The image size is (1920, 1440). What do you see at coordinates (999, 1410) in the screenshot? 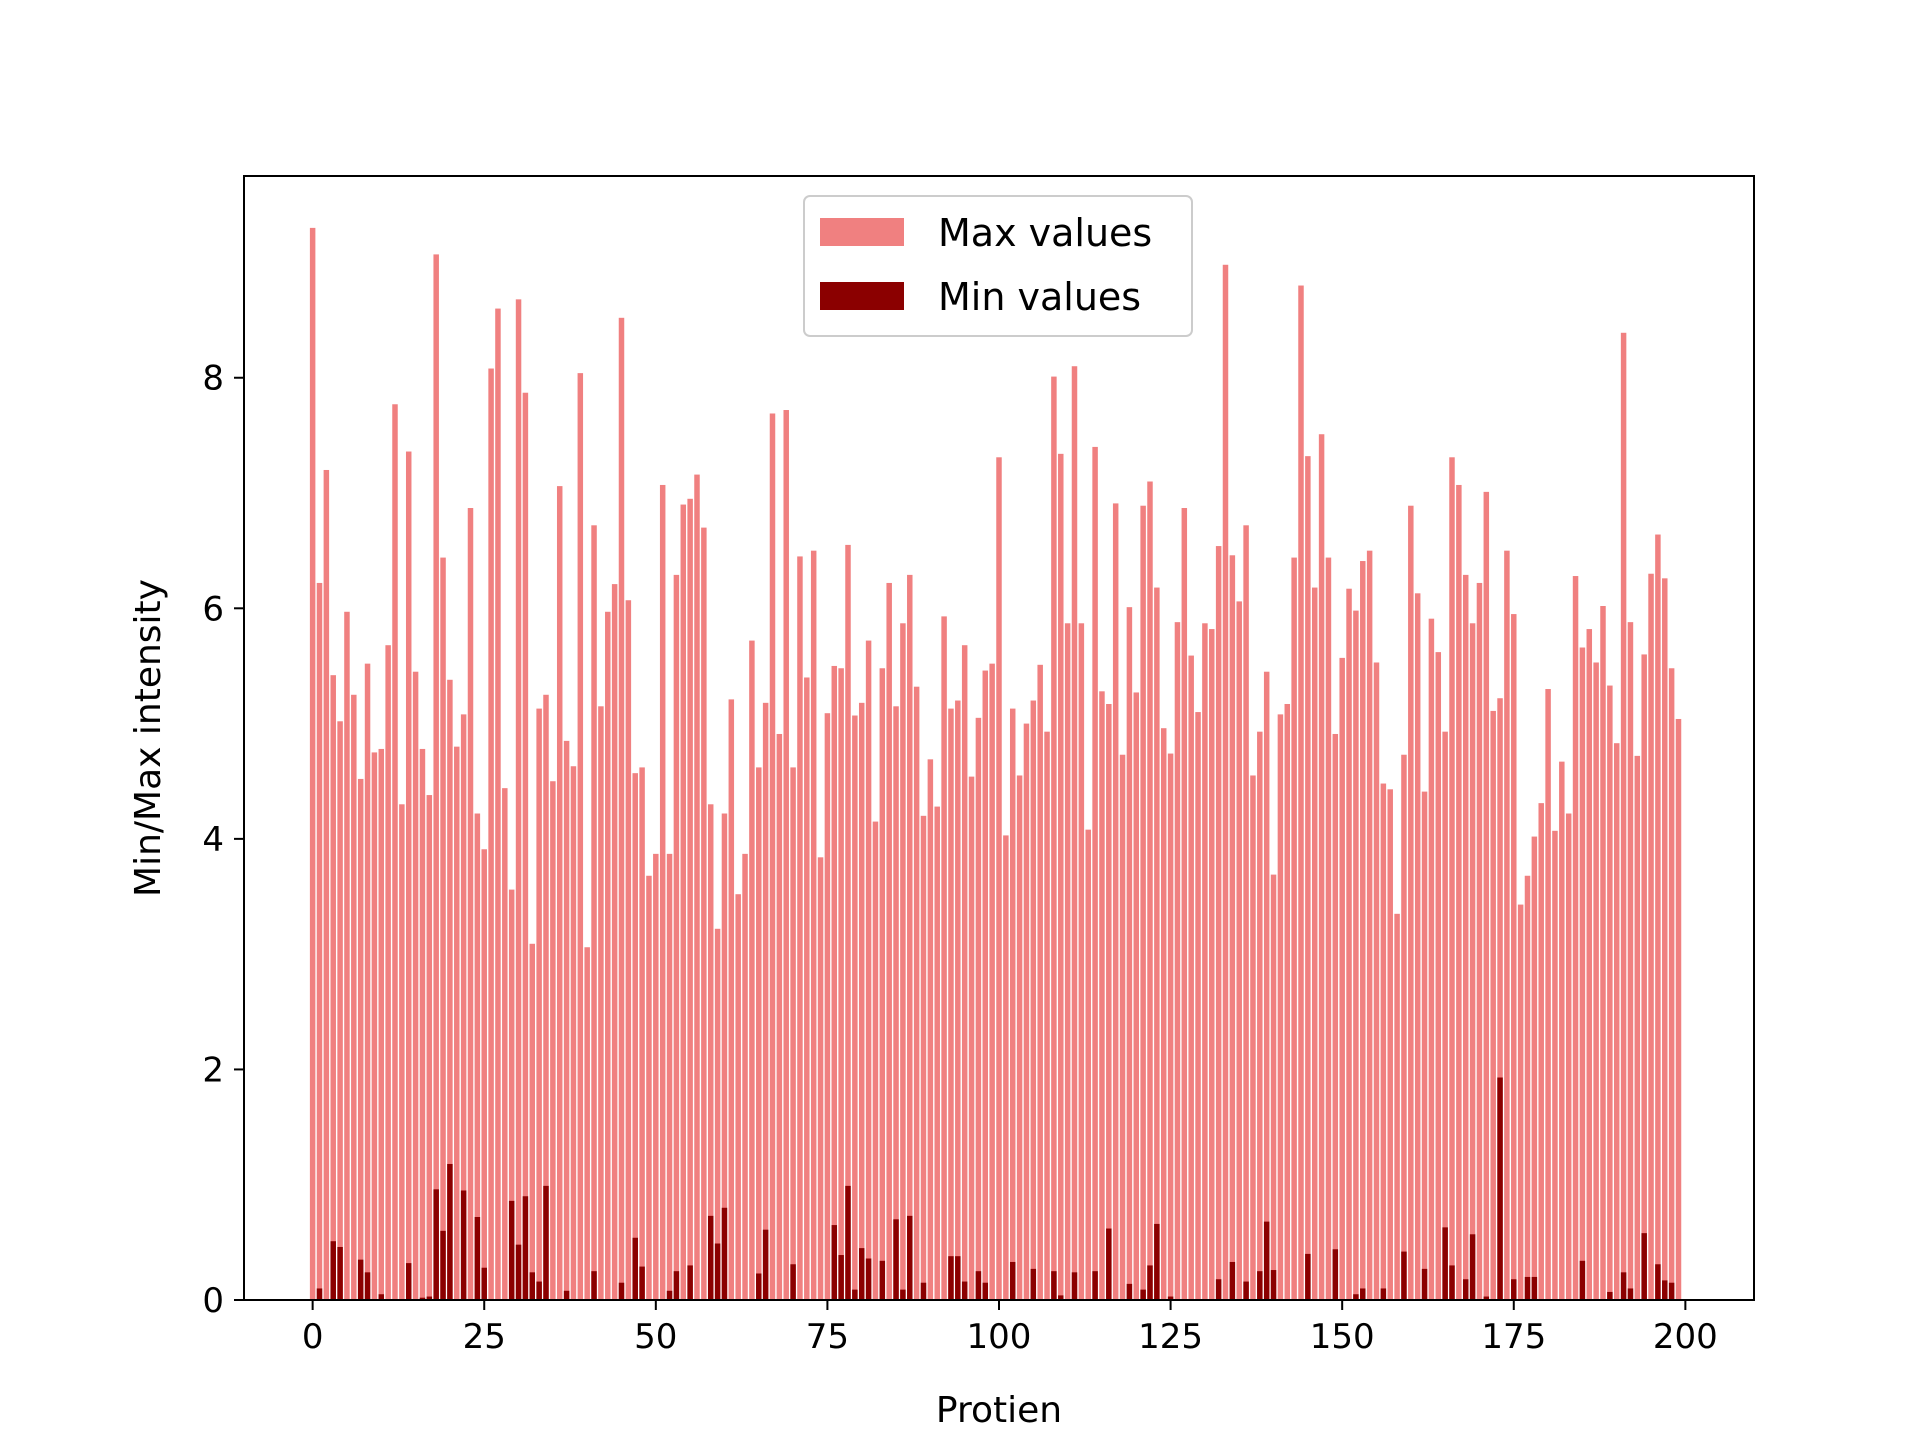
I see `x-axis-label: Protien` at bounding box center [999, 1410].